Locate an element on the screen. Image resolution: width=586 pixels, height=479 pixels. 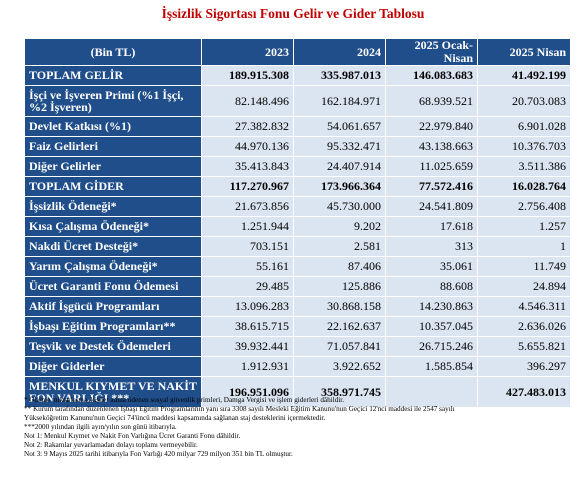
cell-v2023: 703.151 is located at coordinates (247, 246).